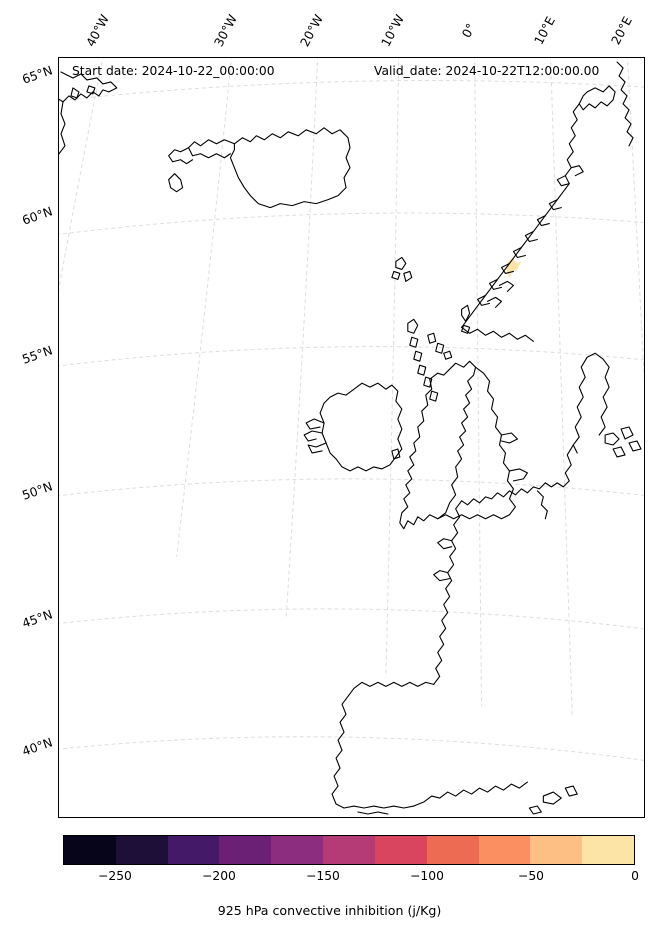  What do you see at coordinates (392, 30) in the screenshot?
I see `lon-tick--10: 10°W` at bounding box center [392, 30].